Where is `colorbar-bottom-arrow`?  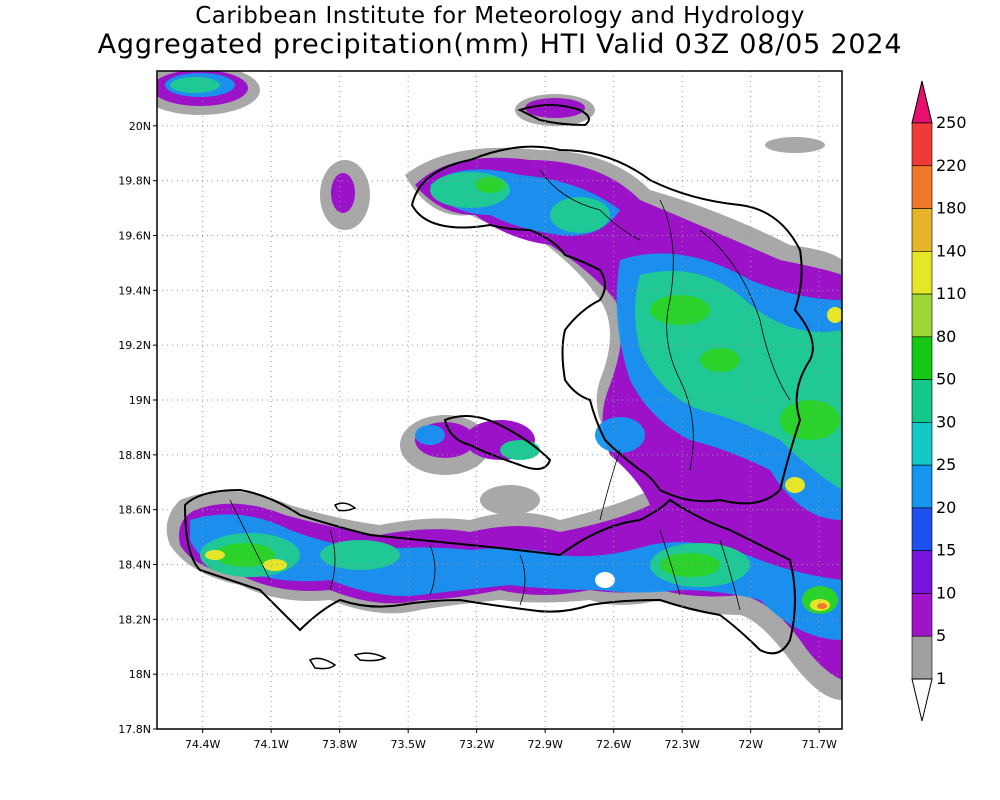 colorbar-bottom-arrow is located at coordinates (922, 700).